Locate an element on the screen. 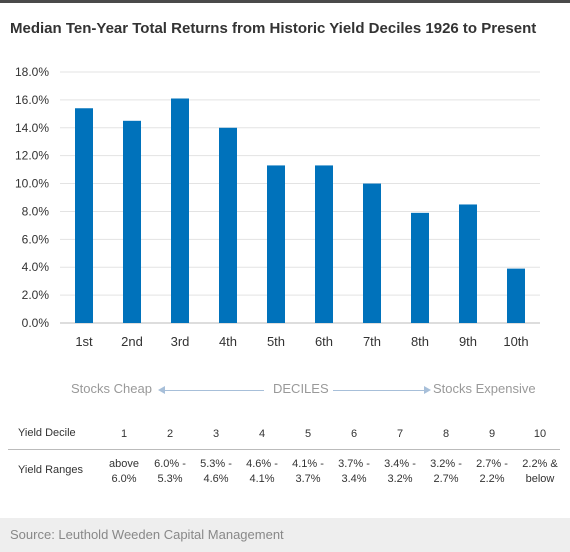 This screenshot has width=570, height=552. range-cell-line: above is located at coordinates (124, 464).